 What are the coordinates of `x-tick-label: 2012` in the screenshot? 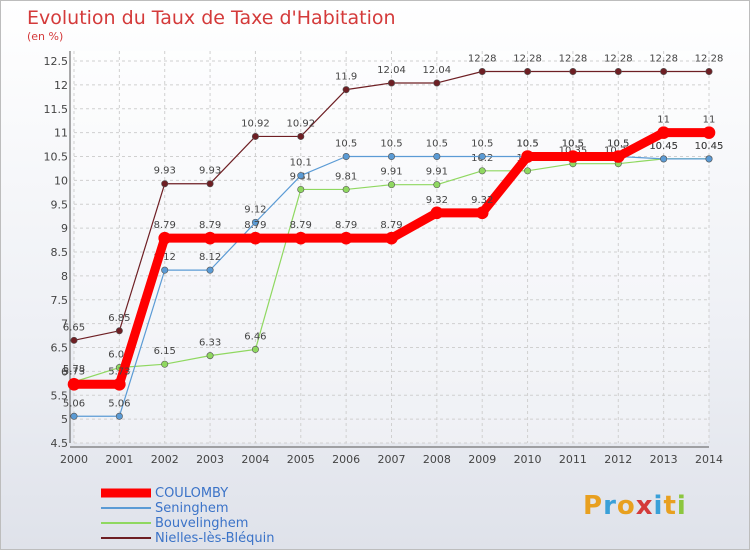 It's located at (618, 459).